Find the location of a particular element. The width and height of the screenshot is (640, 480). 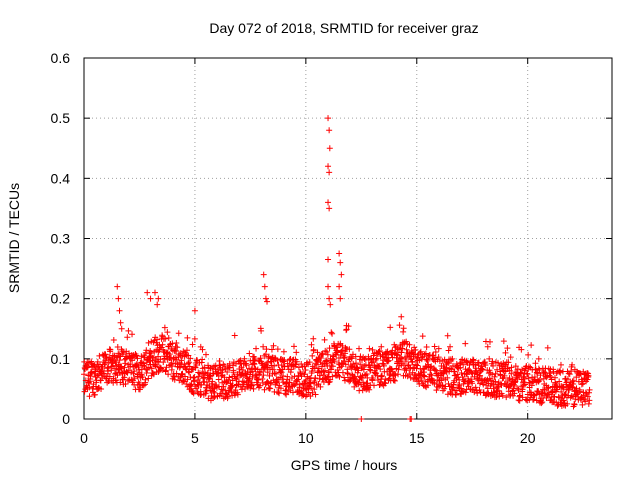

x-tick-label: 0 is located at coordinates (84, 438).